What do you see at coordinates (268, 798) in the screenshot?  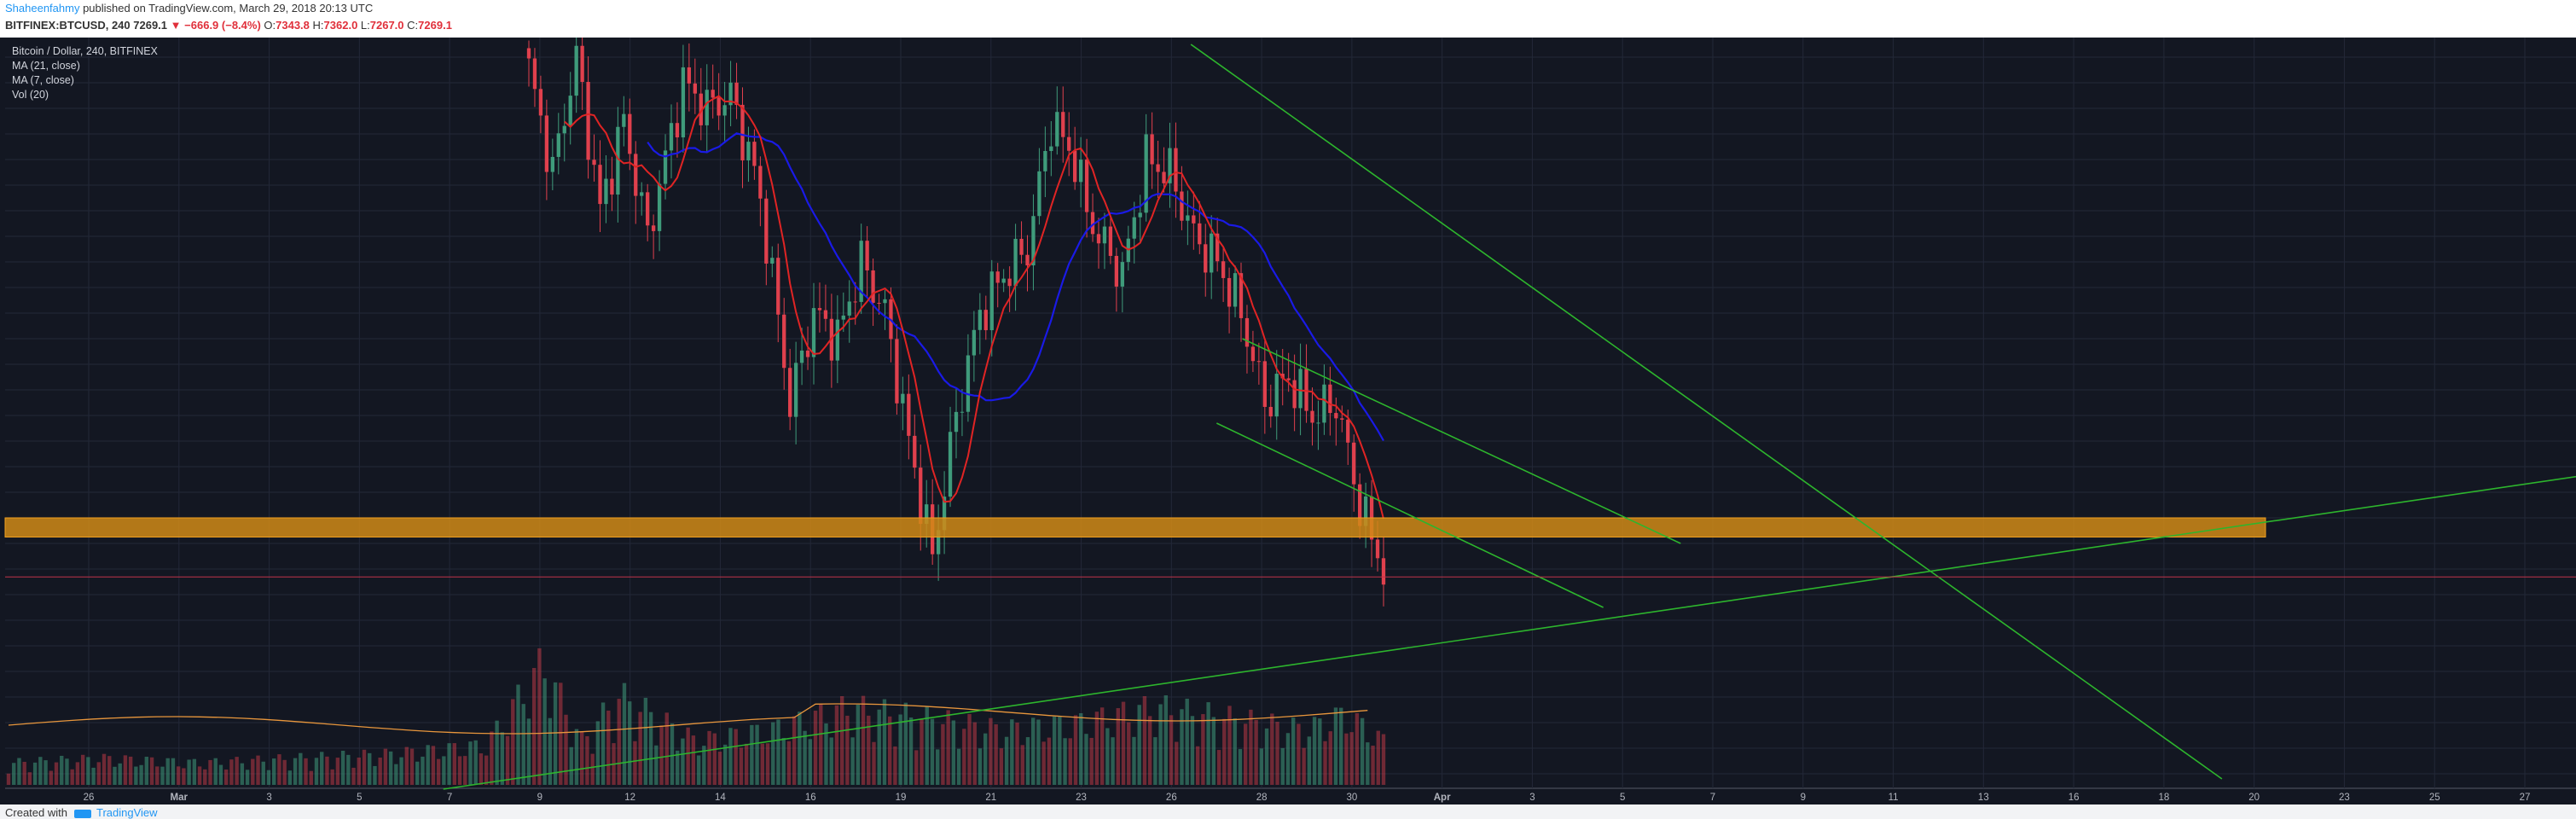 I see `x-tick-label: 3` at bounding box center [268, 798].